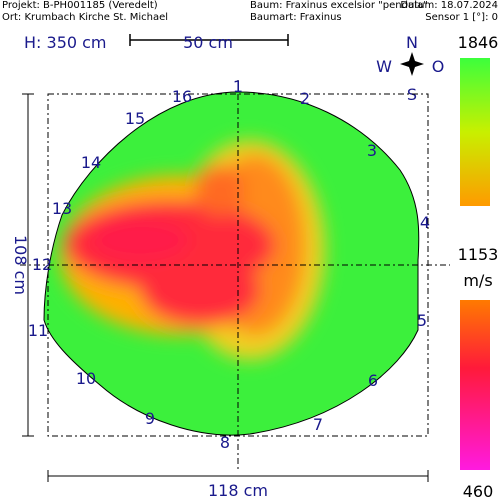 This screenshot has width=500, height=500. I want to click on sensor-label: 14, so click(91, 162).